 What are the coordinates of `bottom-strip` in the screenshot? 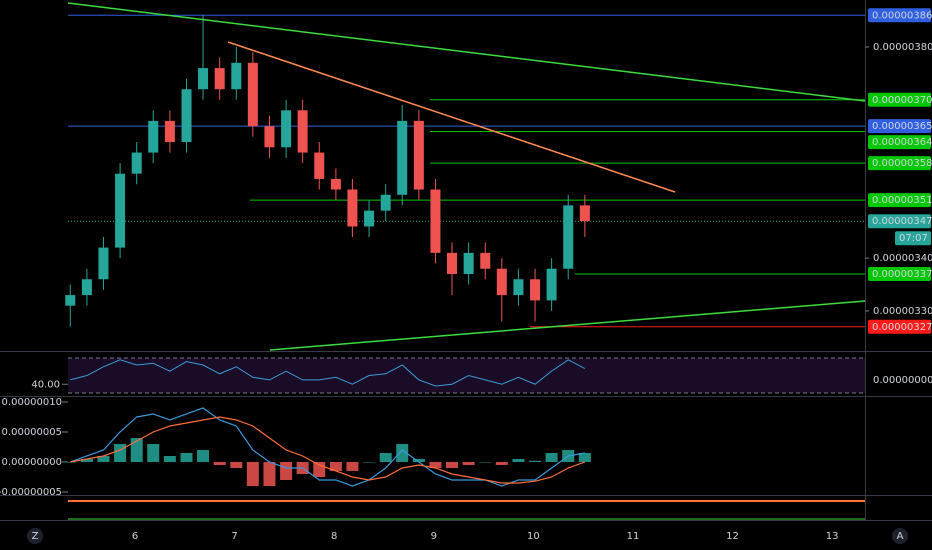 It's located at (466, 510).